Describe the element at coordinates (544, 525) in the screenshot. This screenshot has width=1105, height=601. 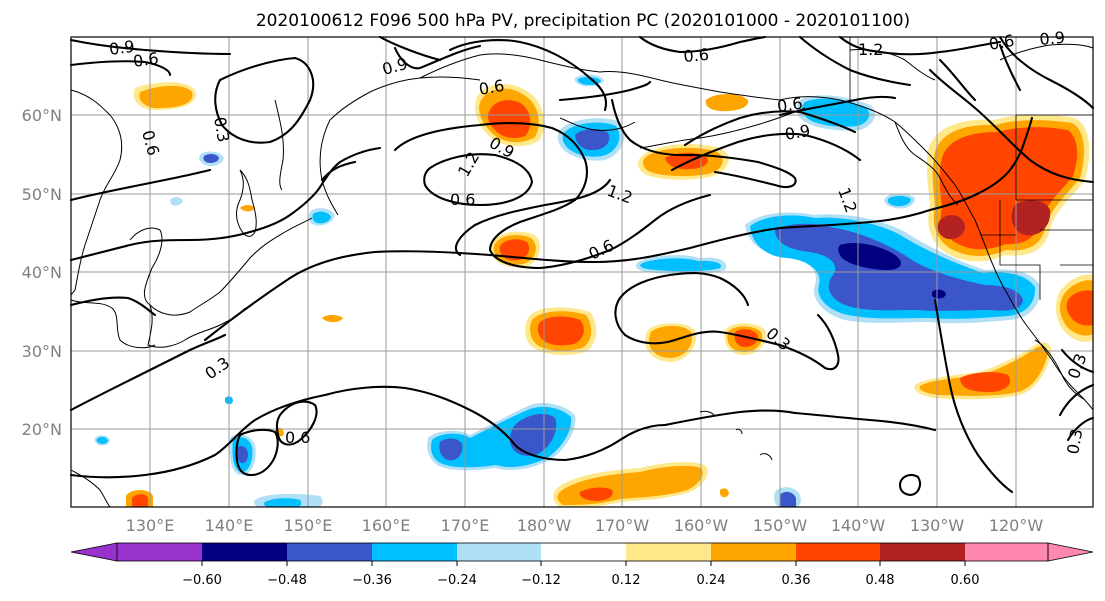
I see `lon-label: 180°W` at that location.